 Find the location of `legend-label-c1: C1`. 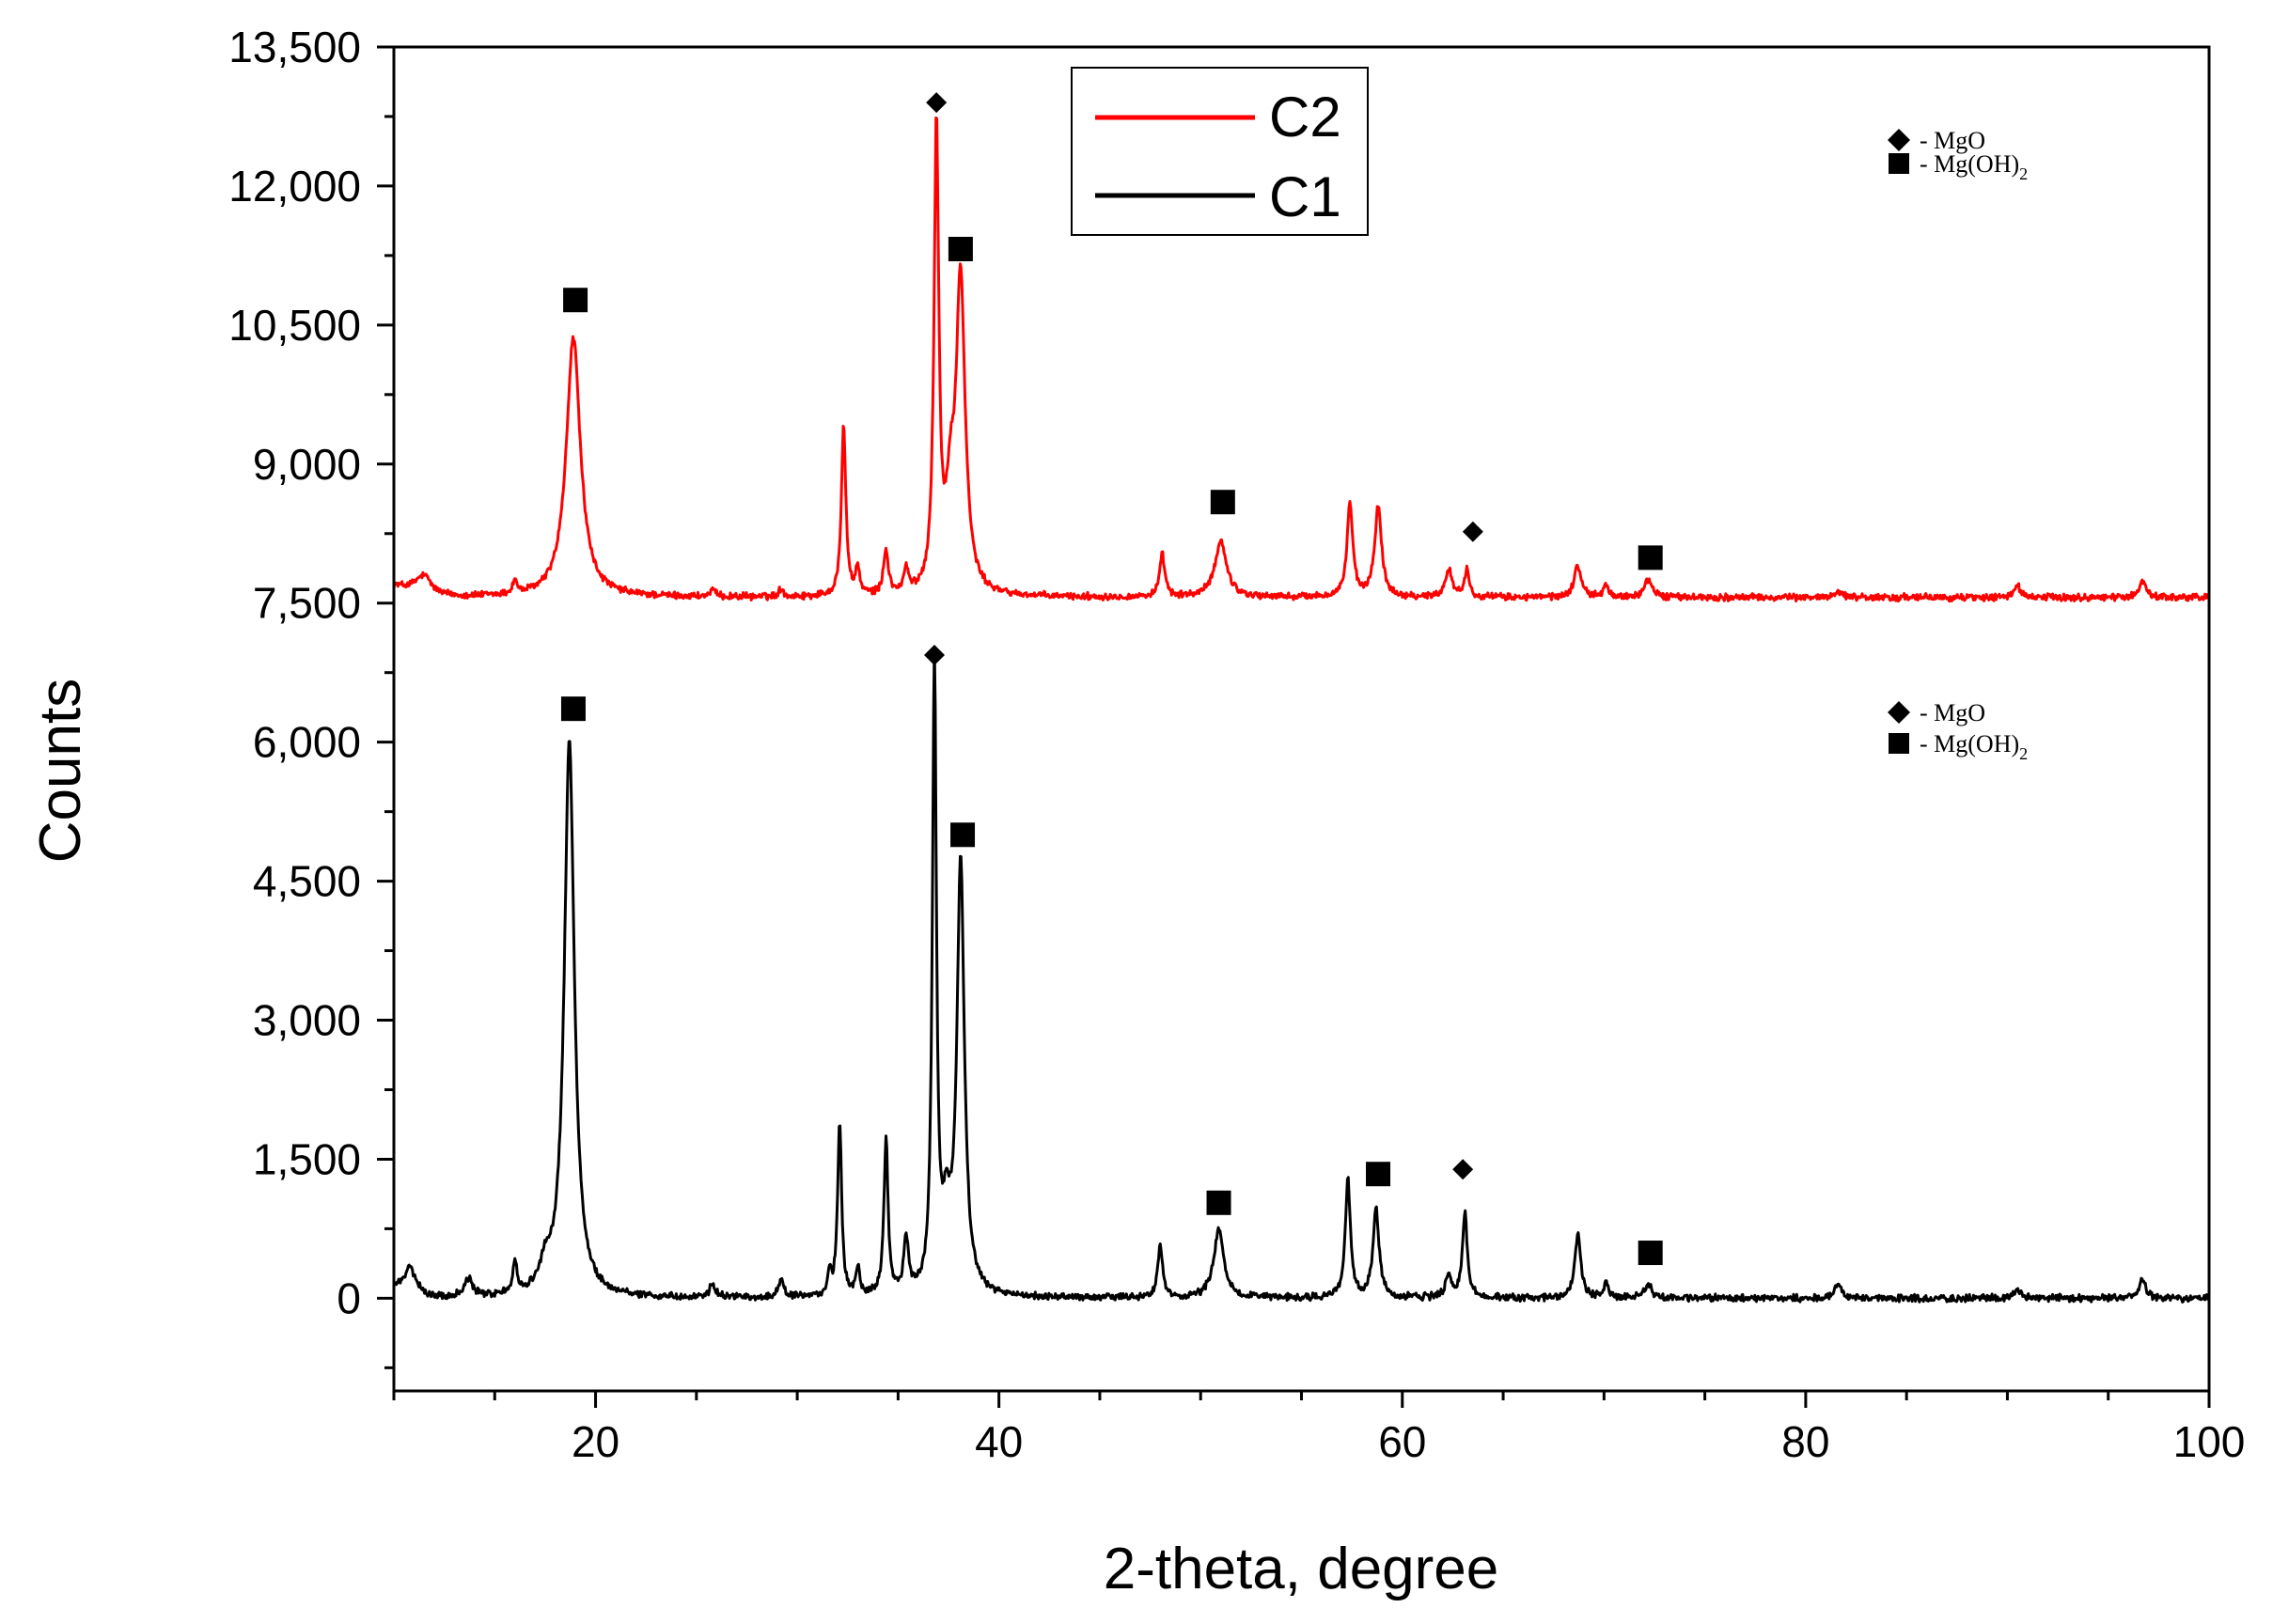

legend-label-c1: C1 is located at coordinates (1305, 196).